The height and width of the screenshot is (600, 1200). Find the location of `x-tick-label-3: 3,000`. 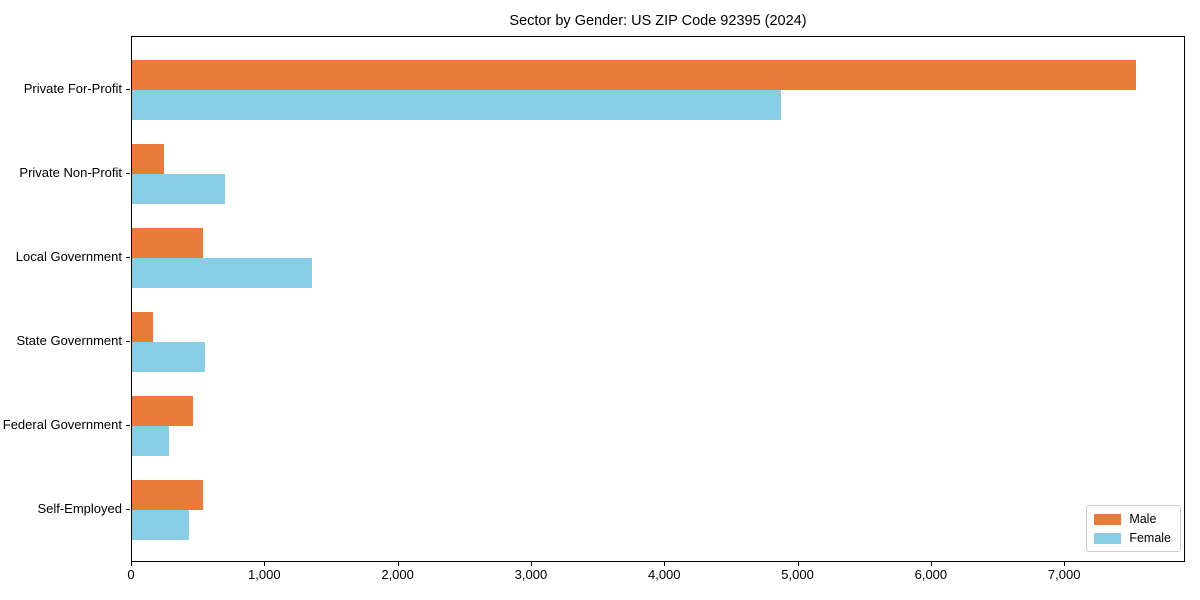

x-tick-label-3: 3,000 is located at coordinates (531, 574).